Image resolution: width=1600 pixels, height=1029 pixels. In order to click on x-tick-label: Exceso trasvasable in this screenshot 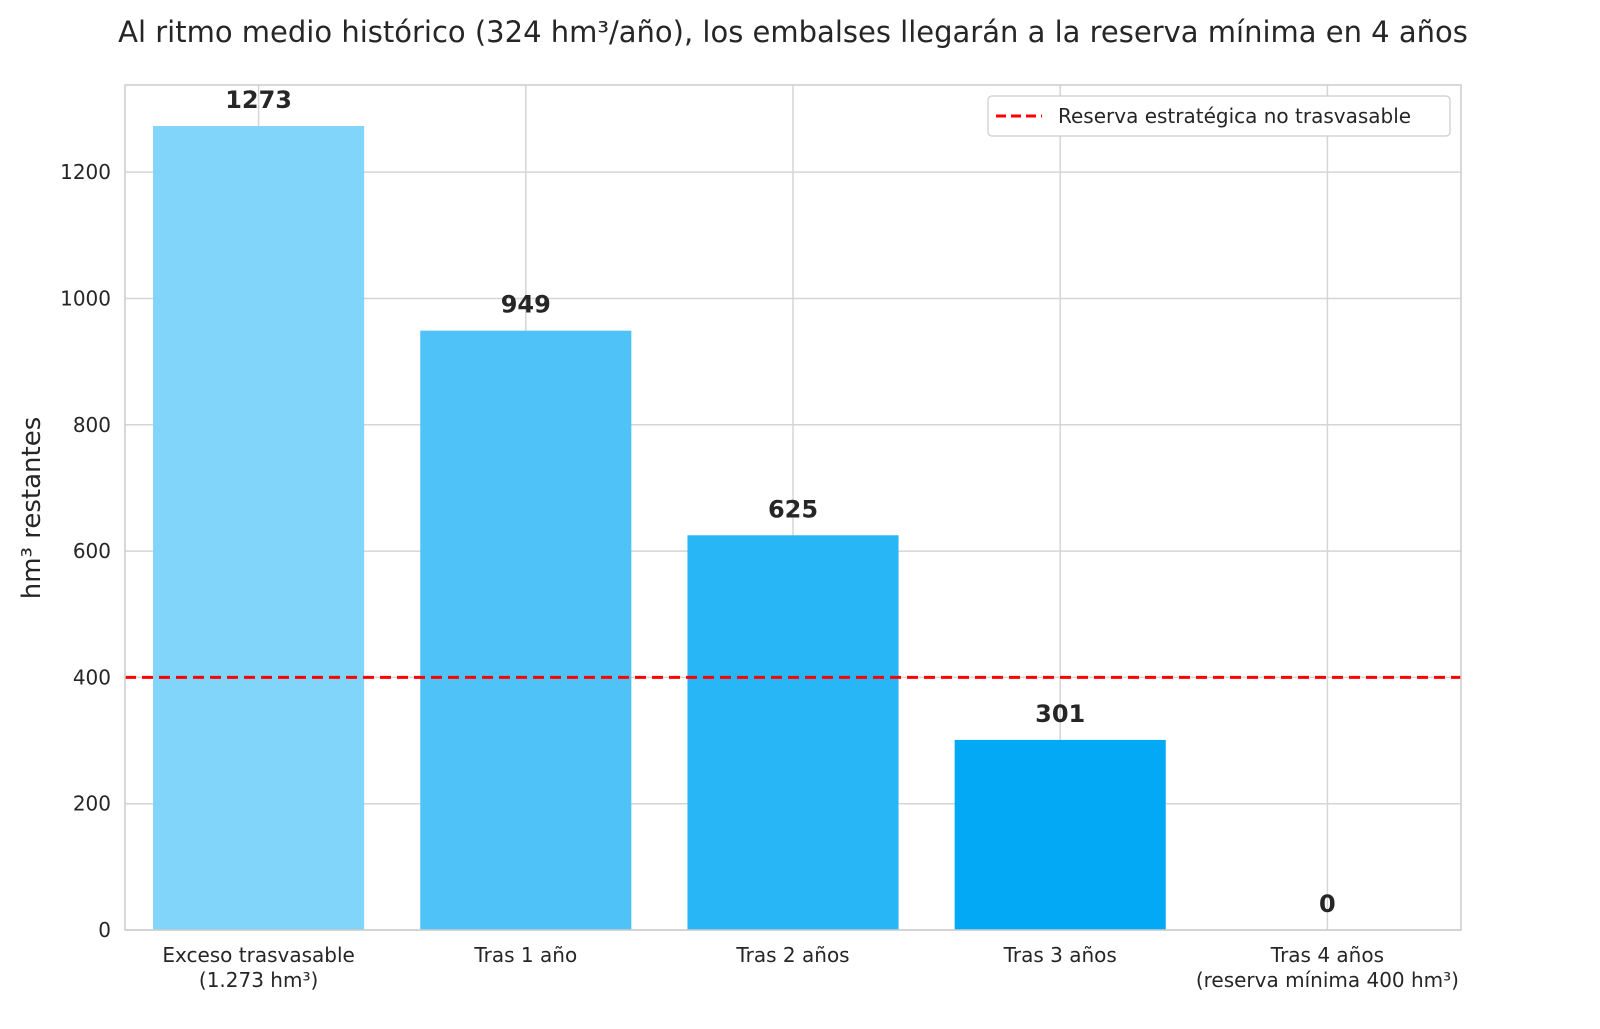, I will do `click(258, 955)`.